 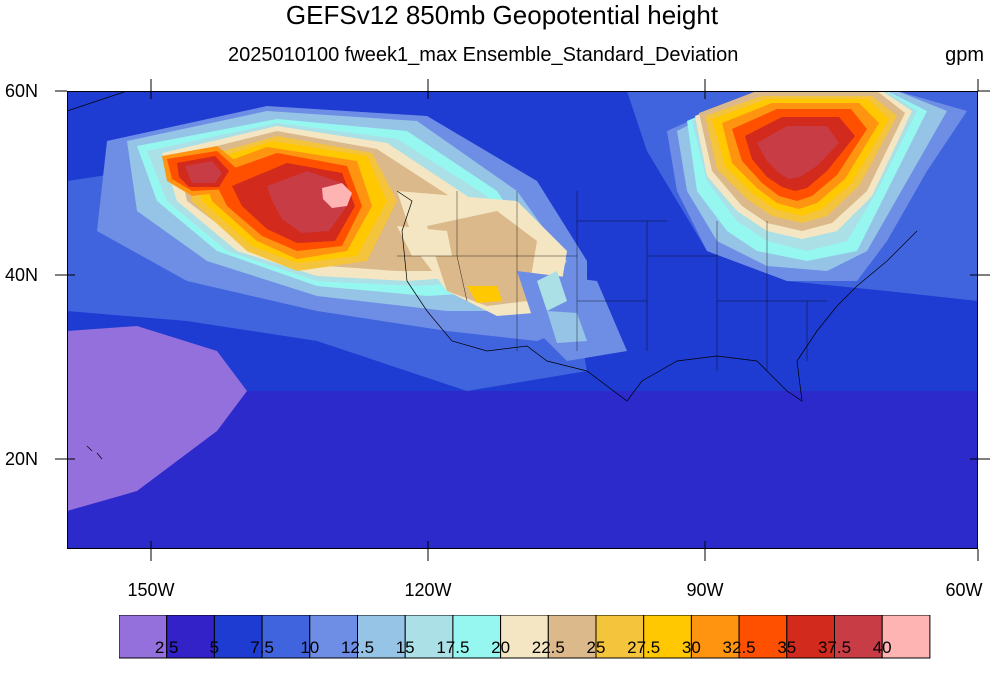 What do you see at coordinates (817, 186) in the screenshot?
I see `great-lakes-max` at bounding box center [817, 186].